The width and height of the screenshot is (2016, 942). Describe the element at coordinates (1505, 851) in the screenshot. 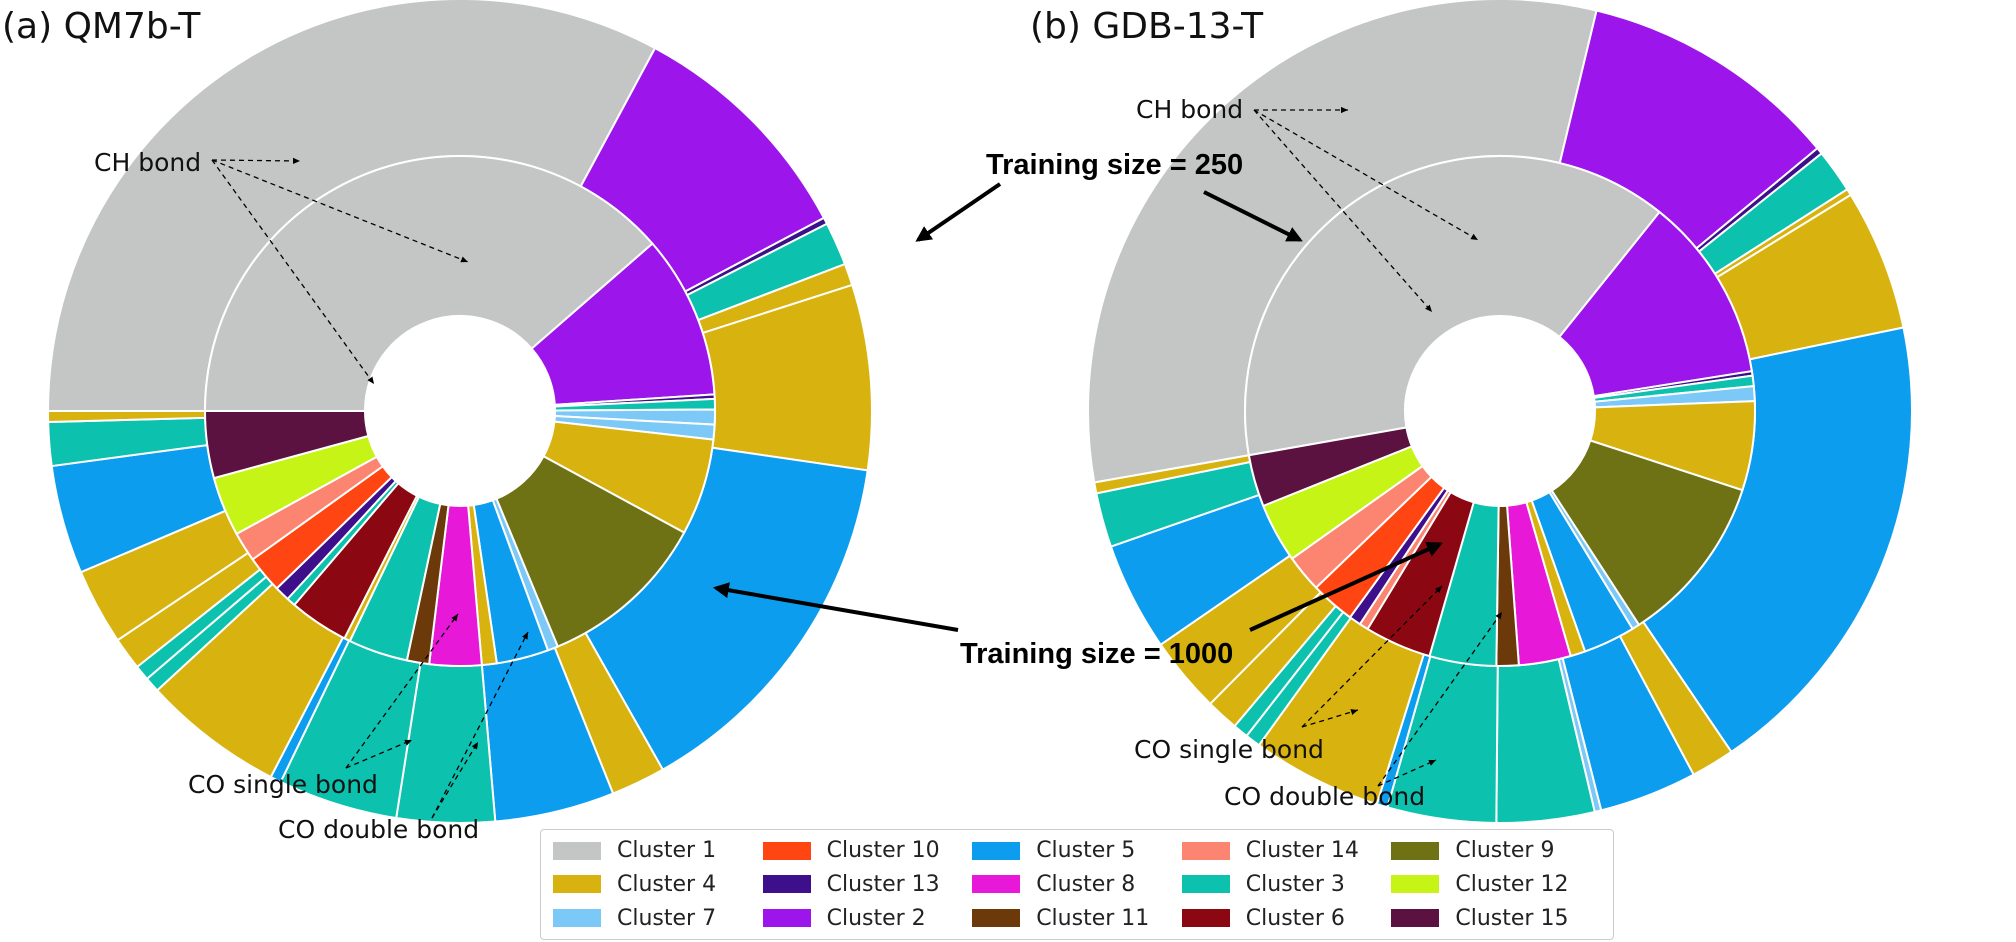

I see `legend-label-cluster-9: Cluster 9` at that location.